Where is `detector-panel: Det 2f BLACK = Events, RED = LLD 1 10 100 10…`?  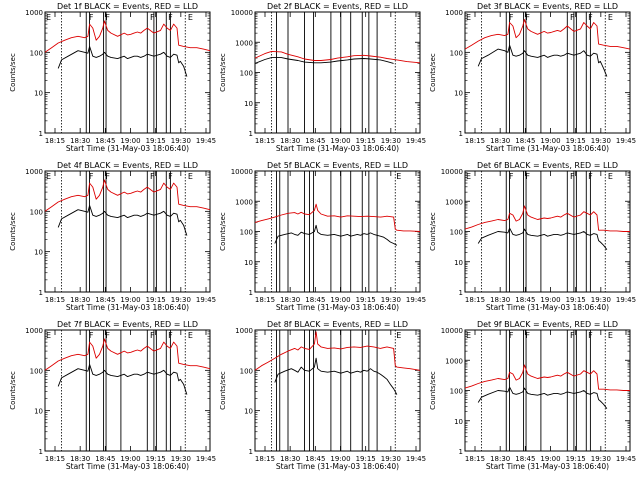
detector-panel: Det 2f BLACK = Events, RED = LLD 1 10 100 10… is located at coordinates (322, 77).